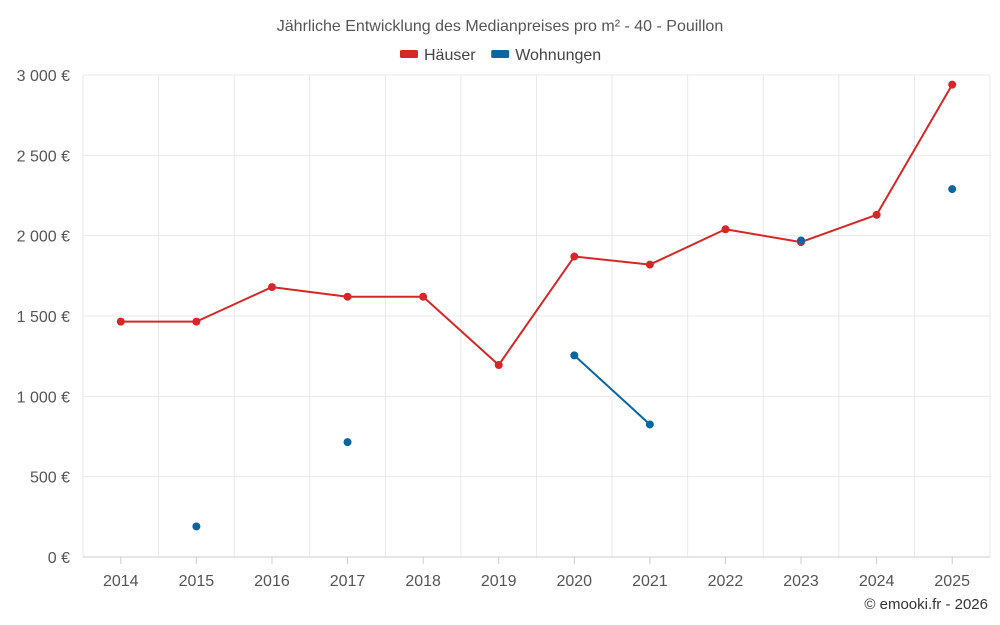 The height and width of the screenshot is (625, 1000). I want to click on y-tick-label: 1 500 €, so click(43, 317).